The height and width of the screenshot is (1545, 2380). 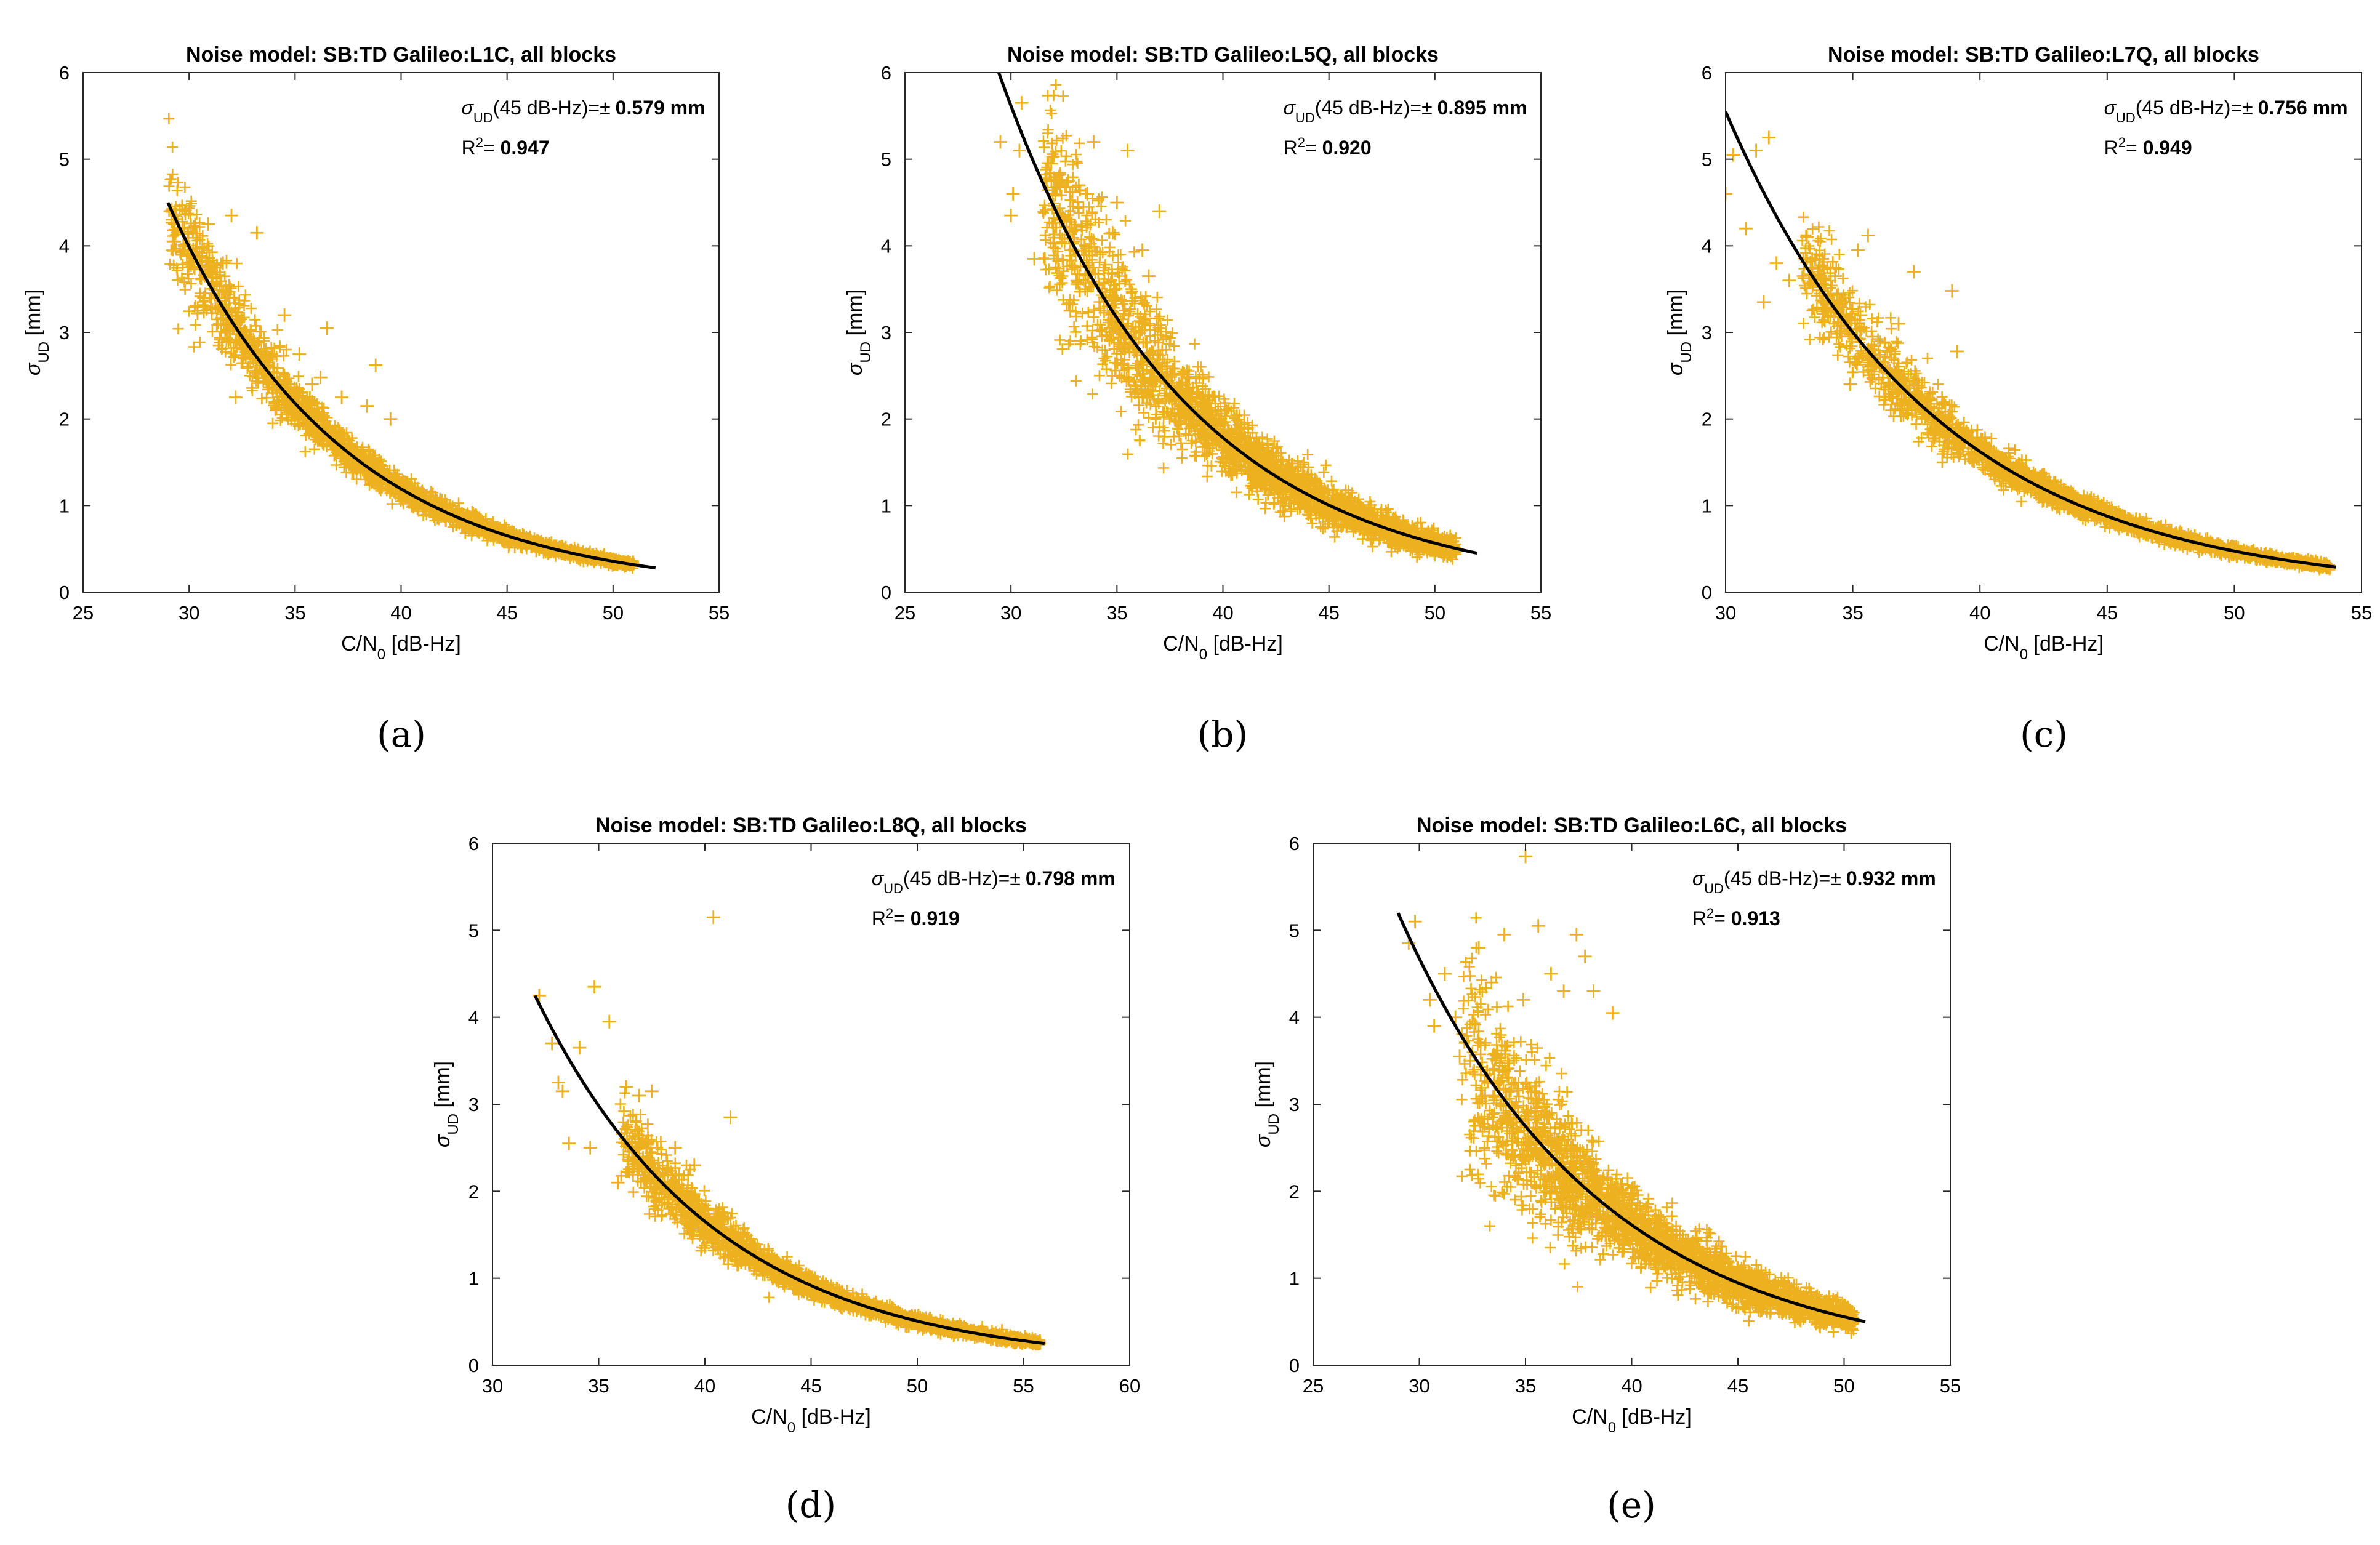 What do you see at coordinates (64, 160) in the screenshot?
I see `y-tick-label: 5` at bounding box center [64, 160].